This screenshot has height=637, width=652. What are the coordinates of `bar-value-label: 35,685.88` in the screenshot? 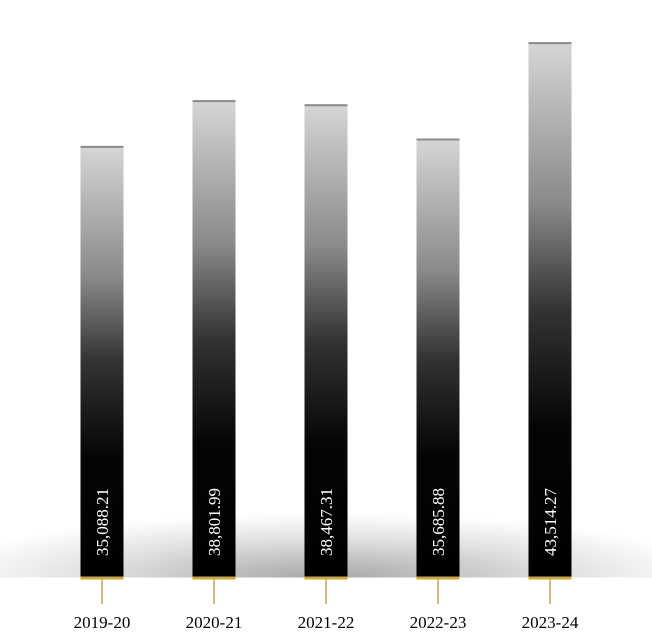 It's located at (438, 522).